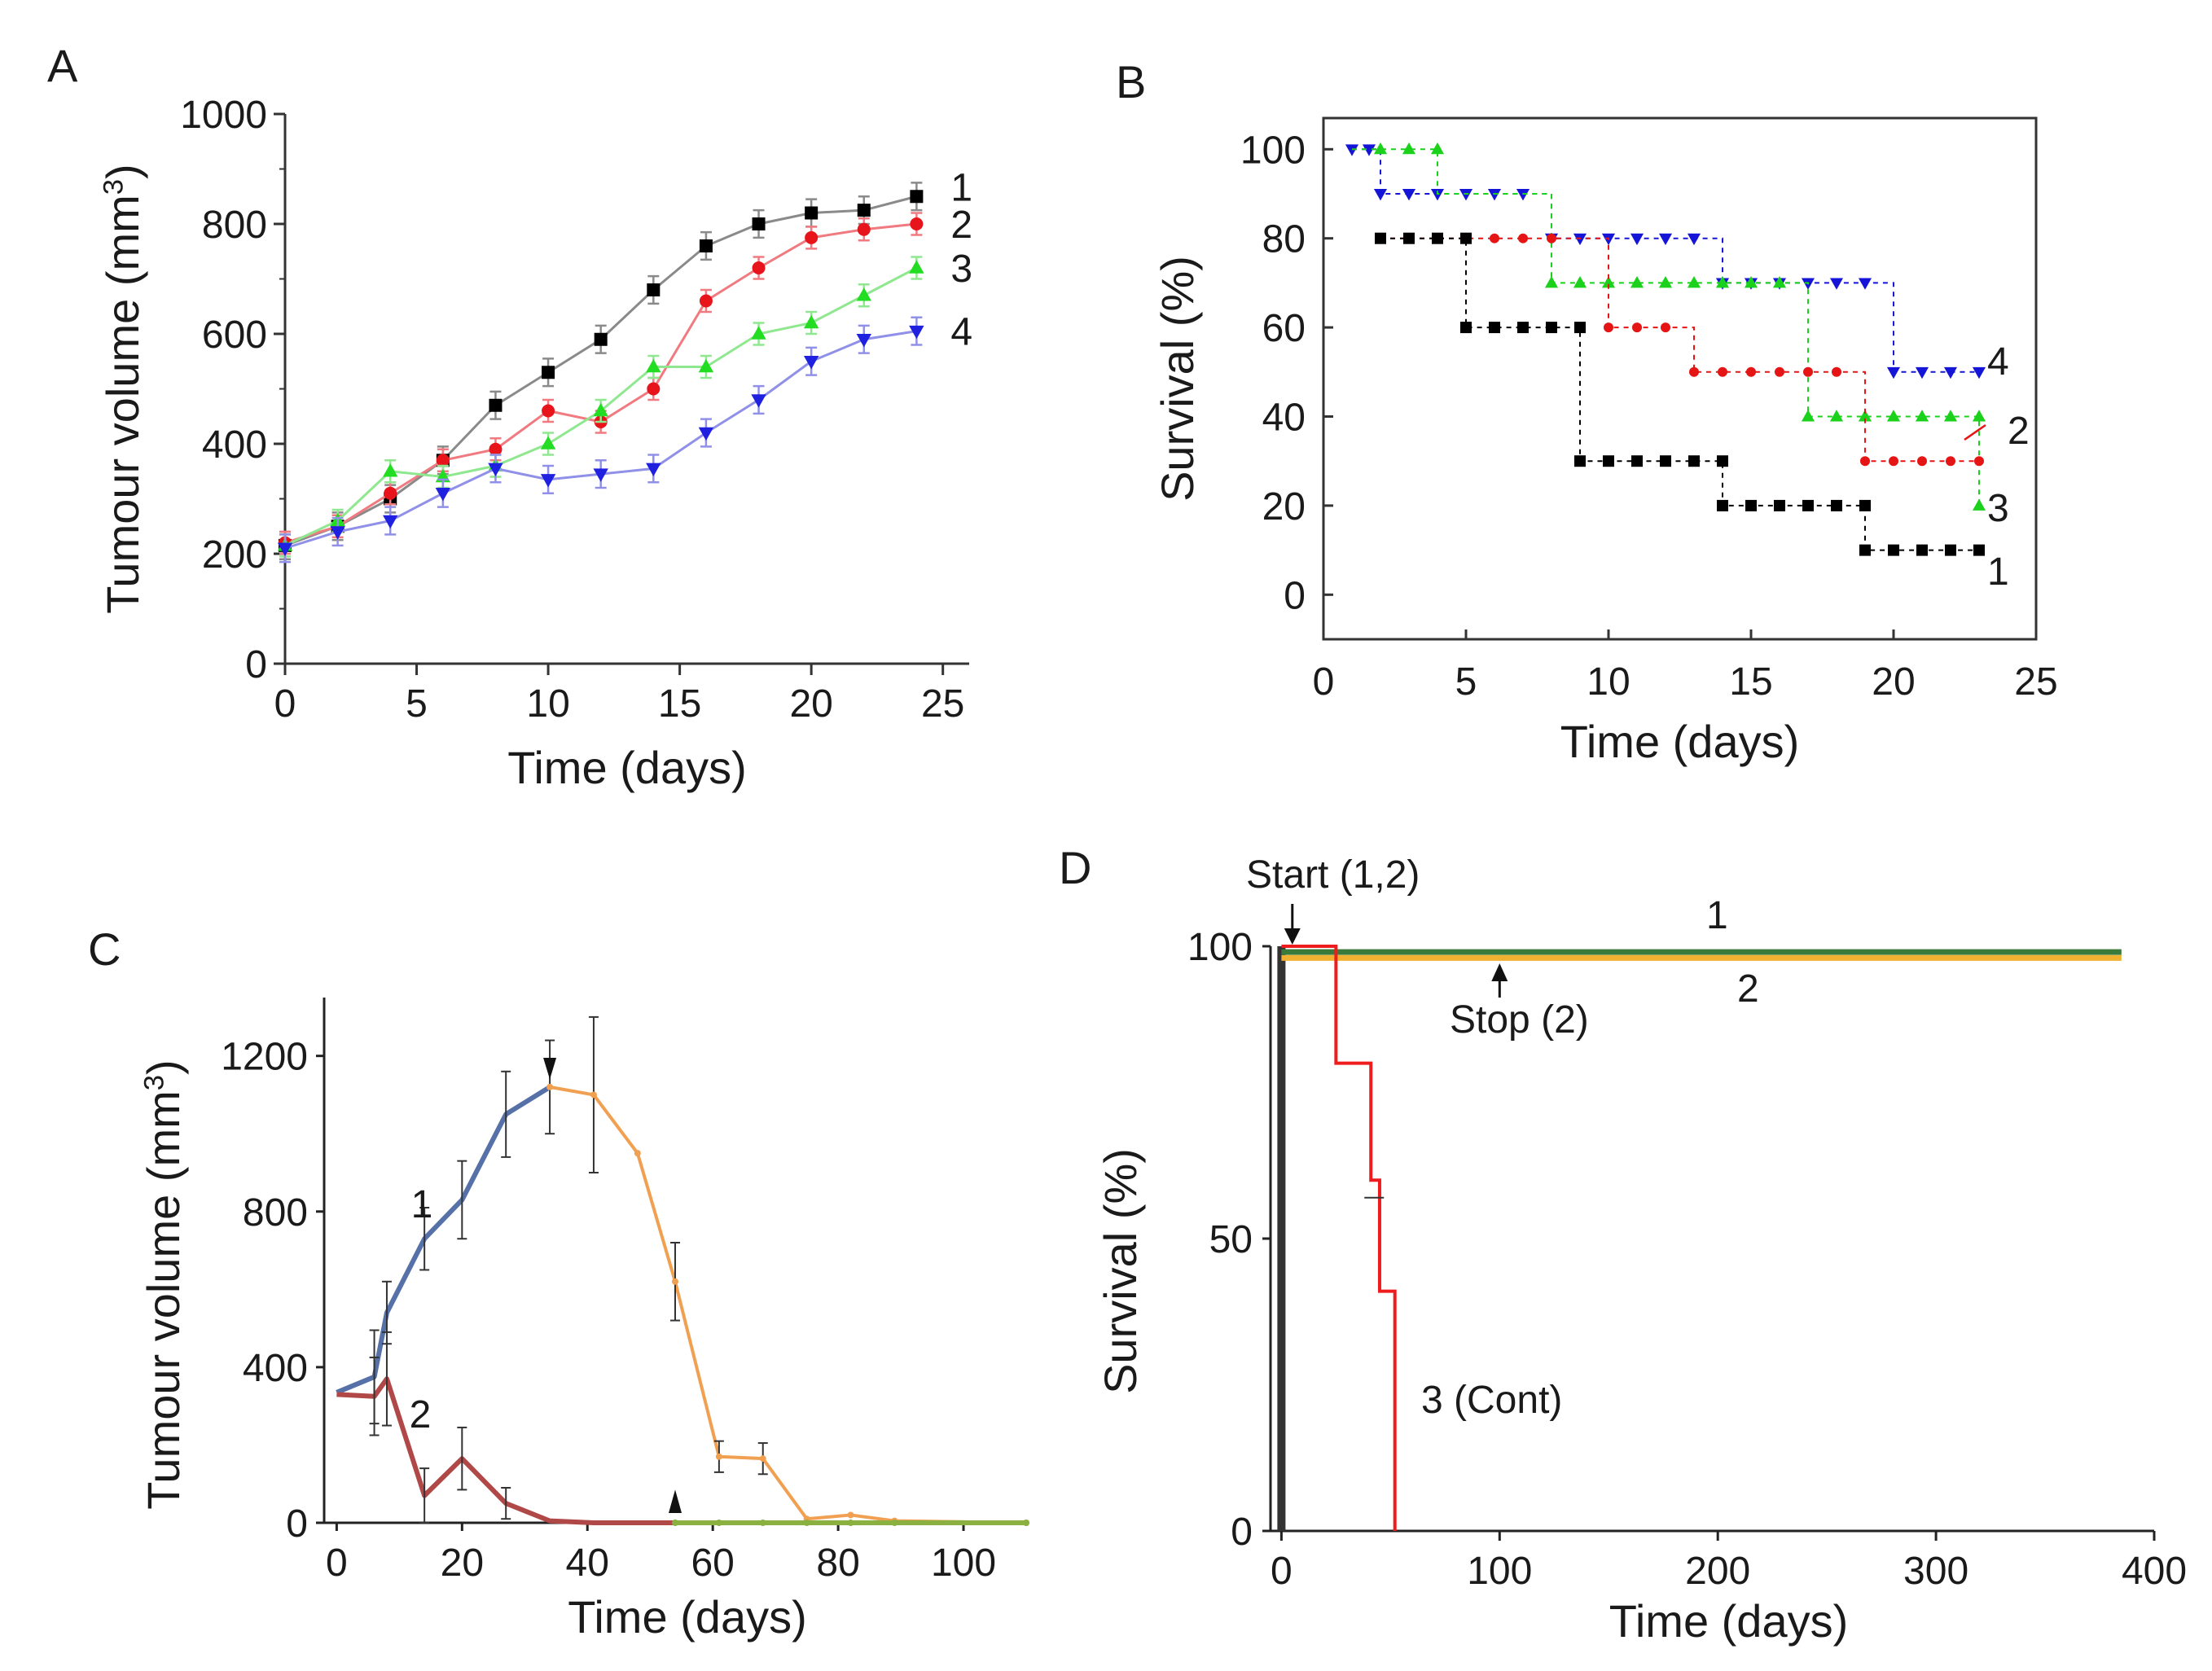 The image size is (2212, 1671). Describe the element at coordinates (1751, 682) in the screenshot. I see `b-xtick-label: 15` at that location.